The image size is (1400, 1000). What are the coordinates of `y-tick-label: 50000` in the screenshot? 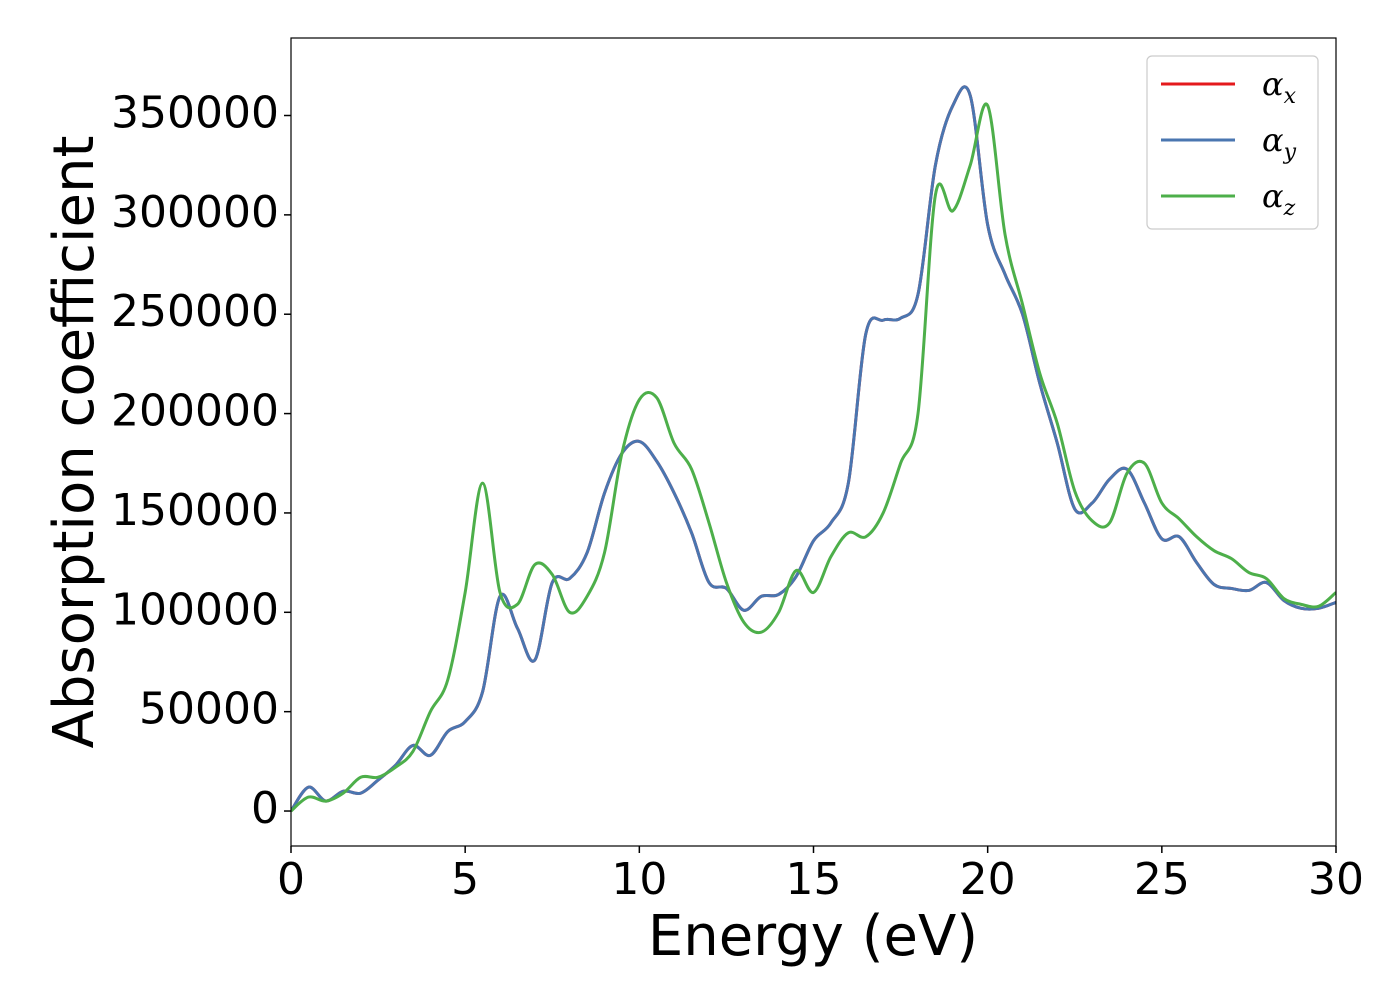 It's located at (209, 709).